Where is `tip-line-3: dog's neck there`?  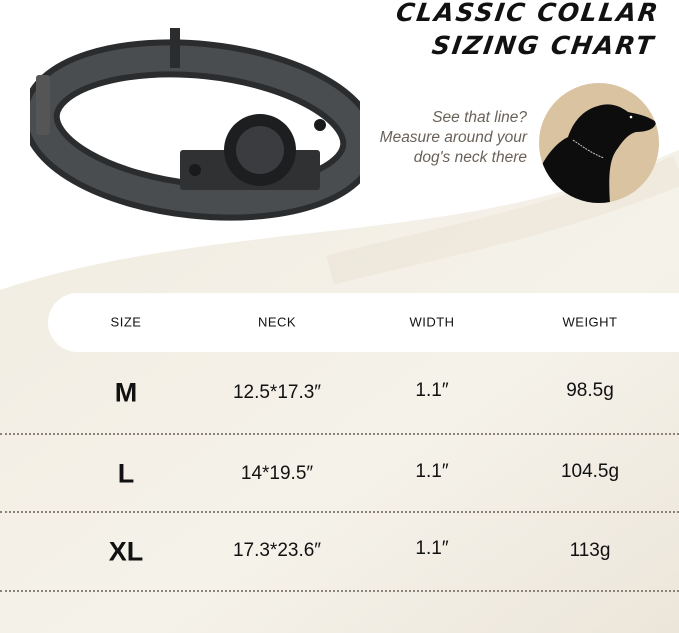 tip-line-3: dog's neck there is located at coordinates (470, 157).